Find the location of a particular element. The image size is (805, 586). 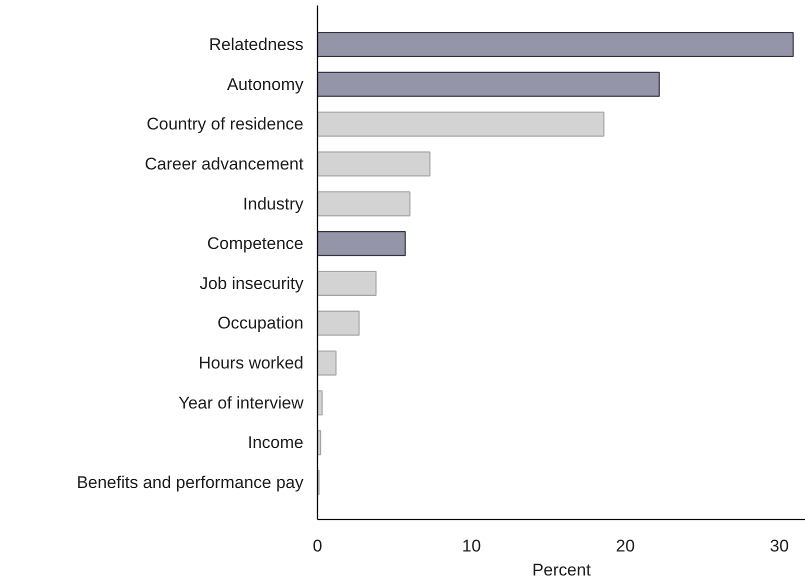

y-tick-label: Hours worked is located at coordinates (251, 363).